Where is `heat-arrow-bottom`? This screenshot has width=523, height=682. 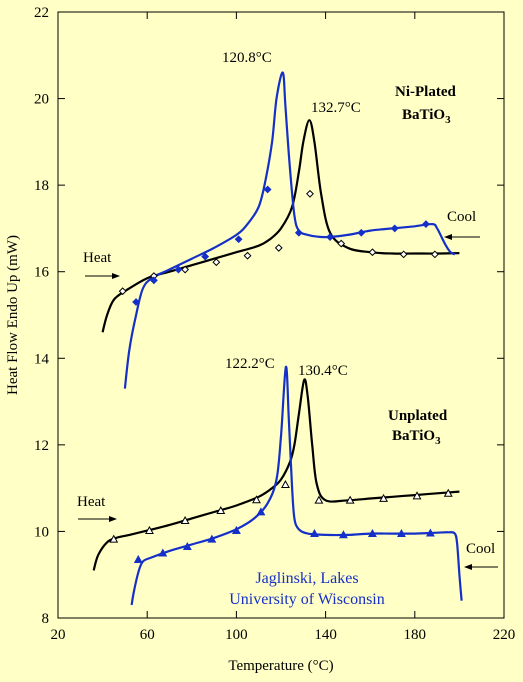 heat-arrow-bottom is located at coordinates (97, 519).